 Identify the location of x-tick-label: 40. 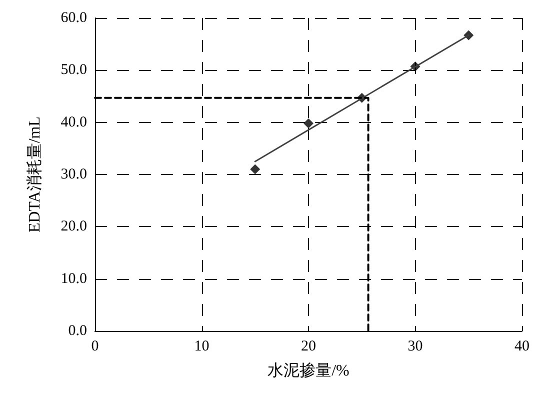
(522, 346).